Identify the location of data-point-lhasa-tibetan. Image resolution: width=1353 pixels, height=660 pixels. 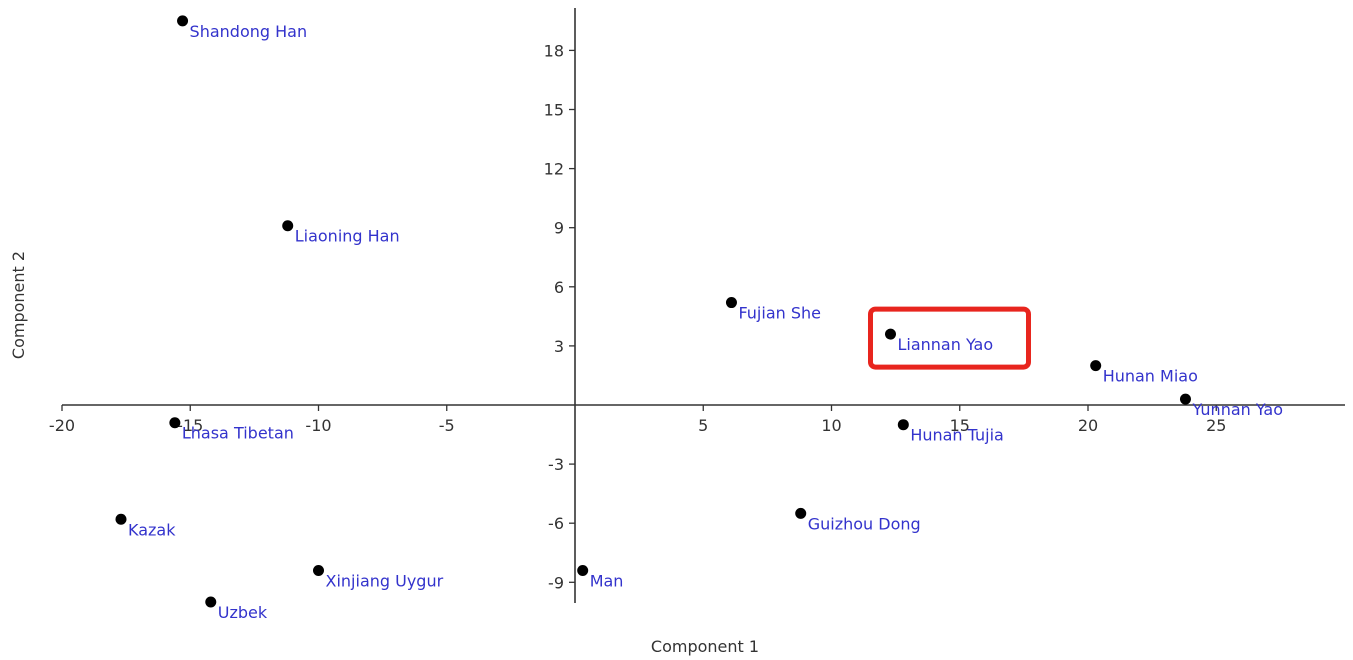
(175, 423).